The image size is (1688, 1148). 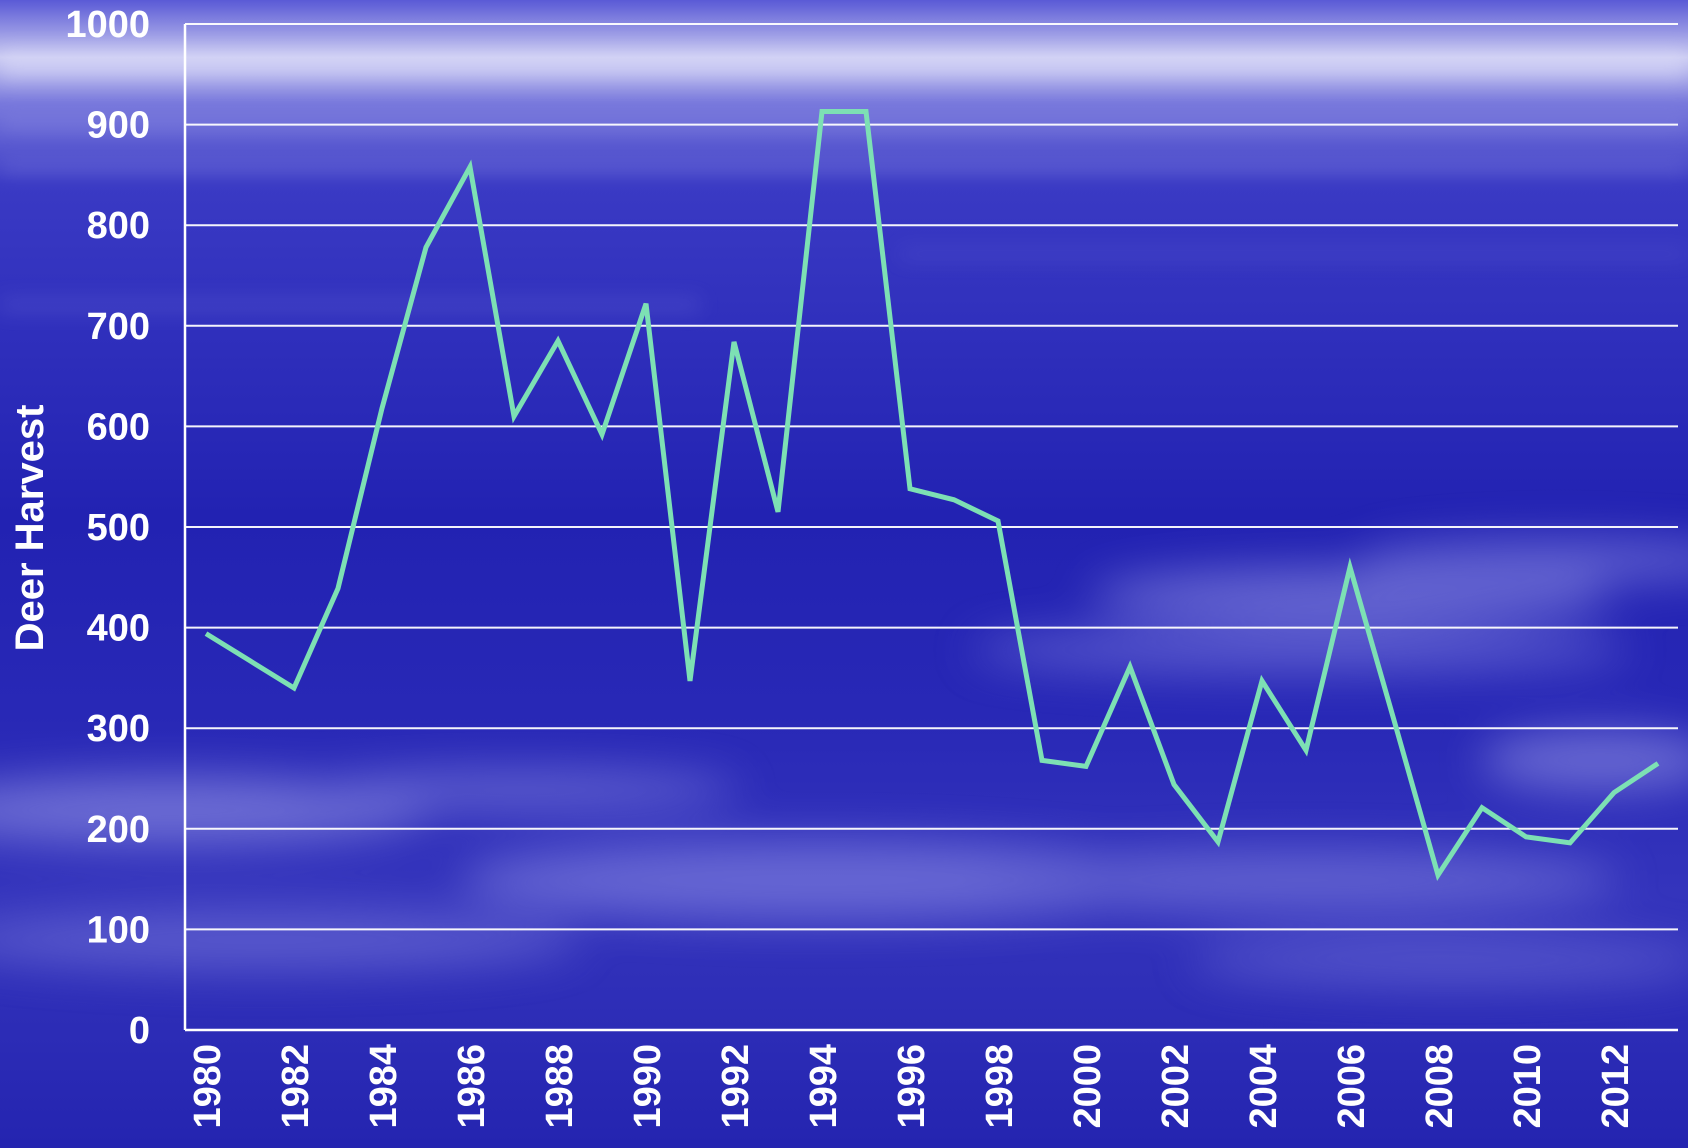 What do you see at coordinates (736, 1086) in the screenshot?
I see `x-tick-label: 1992` at bounding box center [736, 1086].